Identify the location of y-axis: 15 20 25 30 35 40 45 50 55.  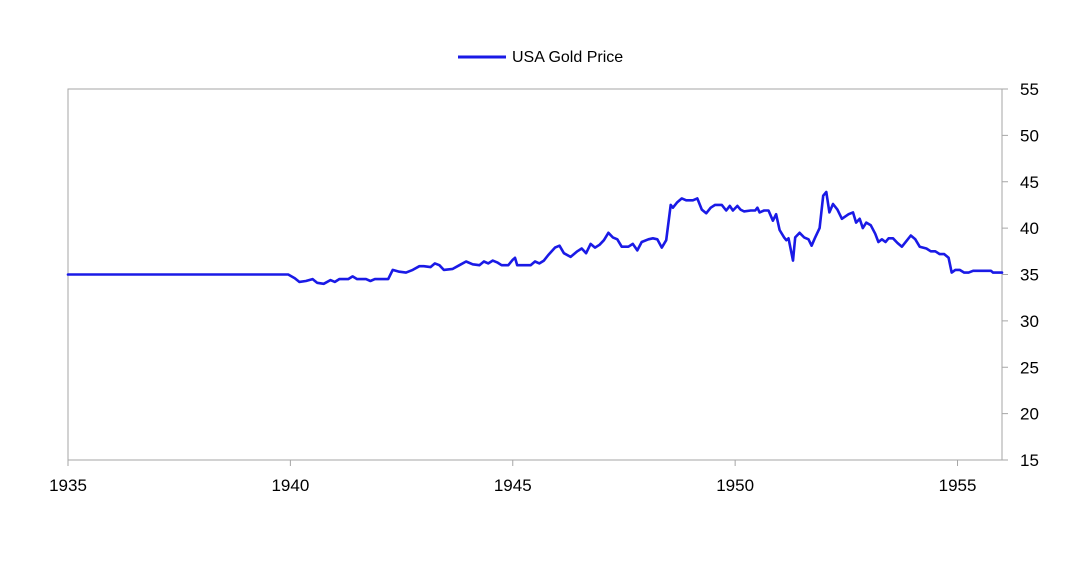
(1020, 275).